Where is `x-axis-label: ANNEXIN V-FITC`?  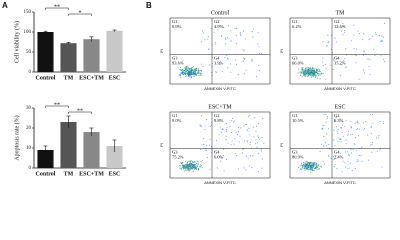 x-axis-label: ANNEXIN V-FITC is located at coordinates (340, 182).